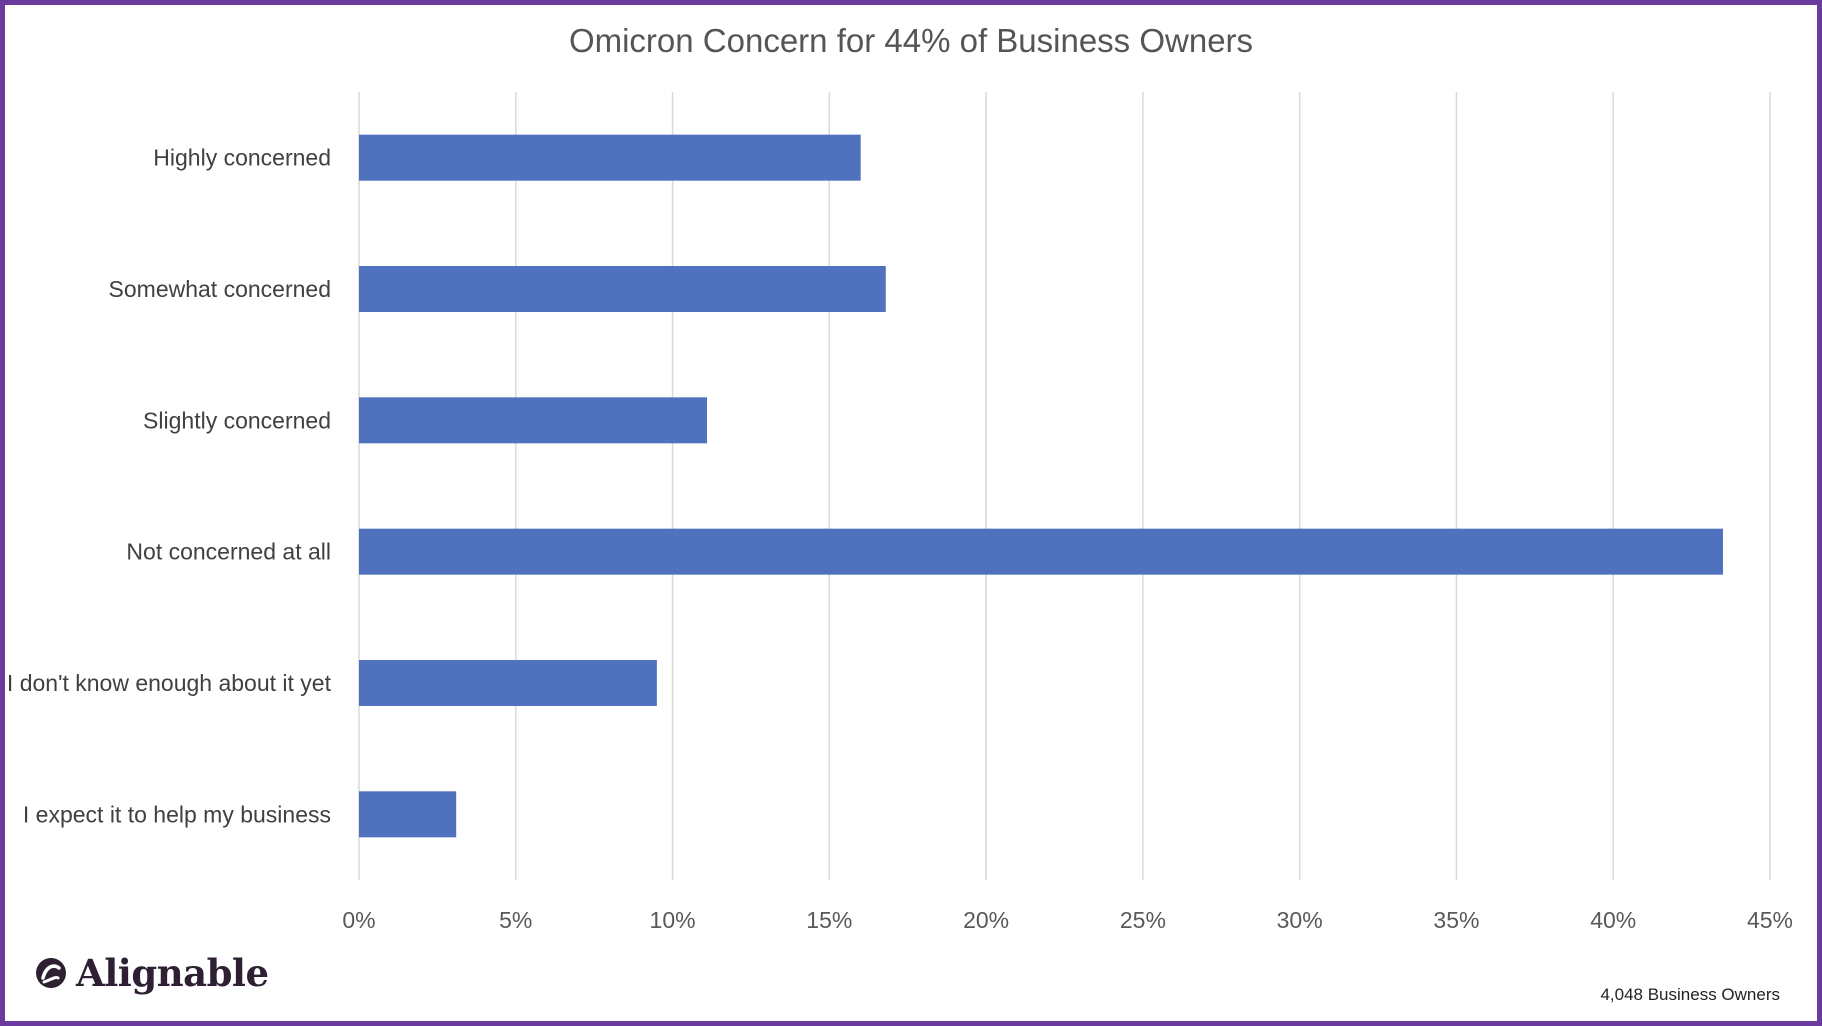  Describe the element at coordinates (1690, 994) in the screenshot. I see `sample-size-note: 4,048 Business Owners` at that location.